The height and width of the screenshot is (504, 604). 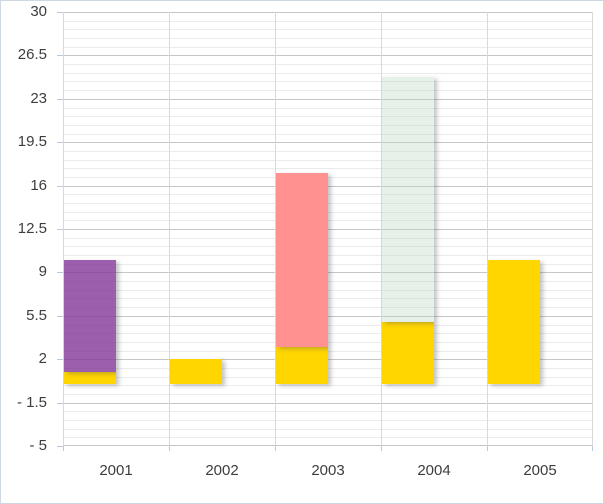 What do you see at coordinates (302, 260) in the screenshot?
I see `bar-segment-pink-series` at bounding box center [302, 260].